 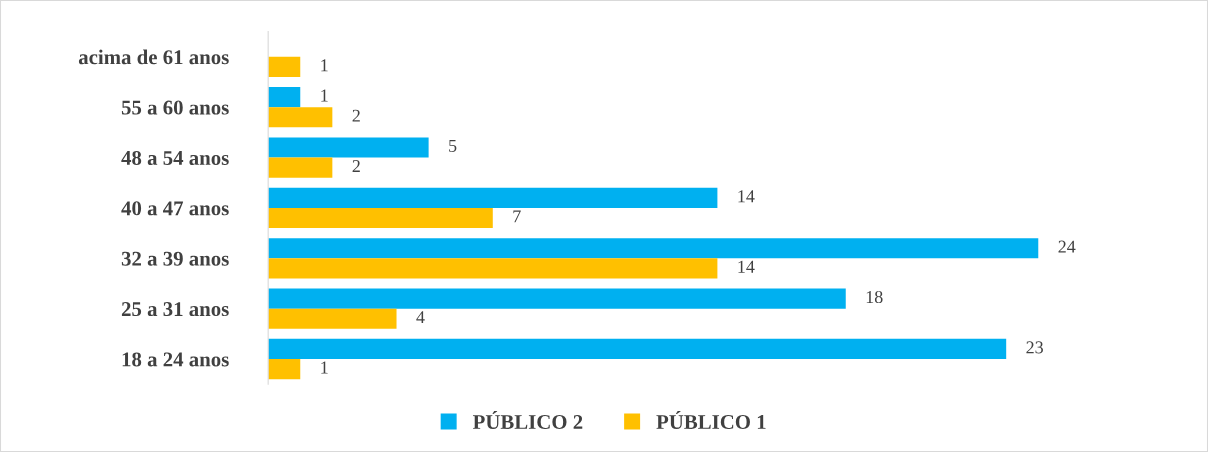 What do you see at coordinates (1067, 246) in the screenshot?
I see `data-label: 24` at bounding box center [1067, 246].